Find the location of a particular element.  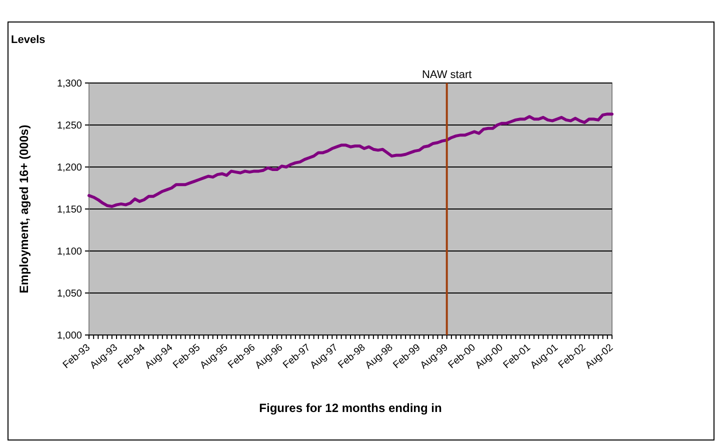

y-tick-label: 1,050 is located at coordinates (69, 294).